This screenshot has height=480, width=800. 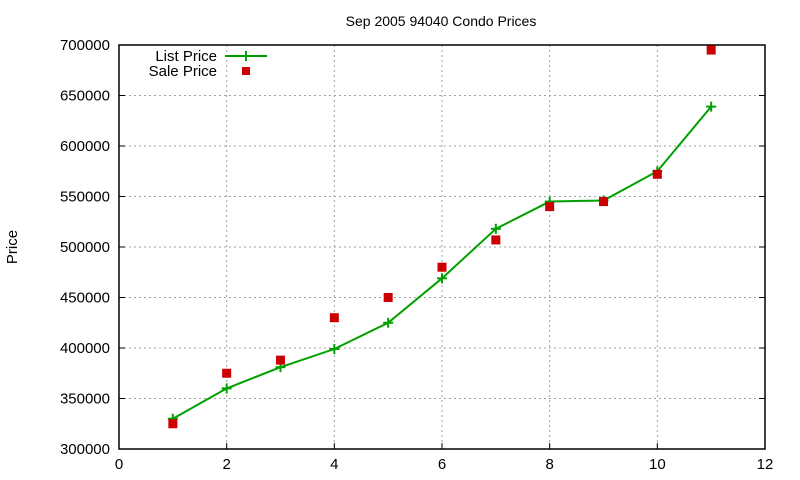 What do you see at coordinates (85, 298) in the screenshot?
I see `y-tick-label: 450000` at bounding box center [85, 298].